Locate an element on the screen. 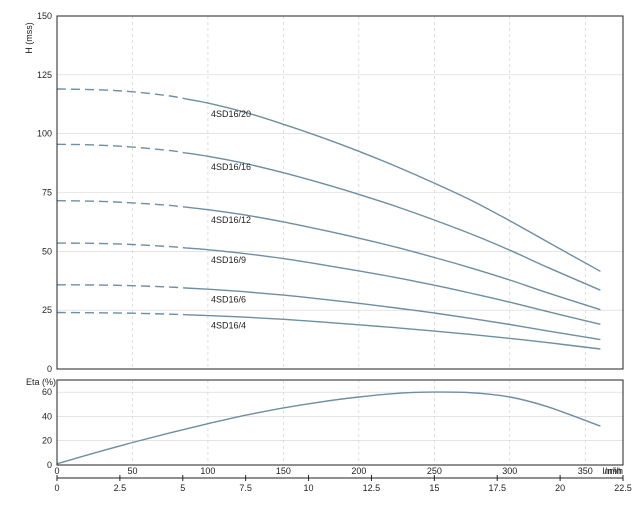  eta-y-tick-label: 60 is located at coordinates (47, 392).